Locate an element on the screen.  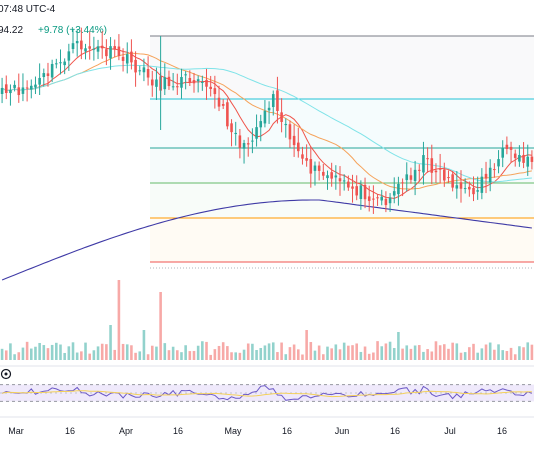
rsi-indicator-pane is located at coordinates (267, 393).